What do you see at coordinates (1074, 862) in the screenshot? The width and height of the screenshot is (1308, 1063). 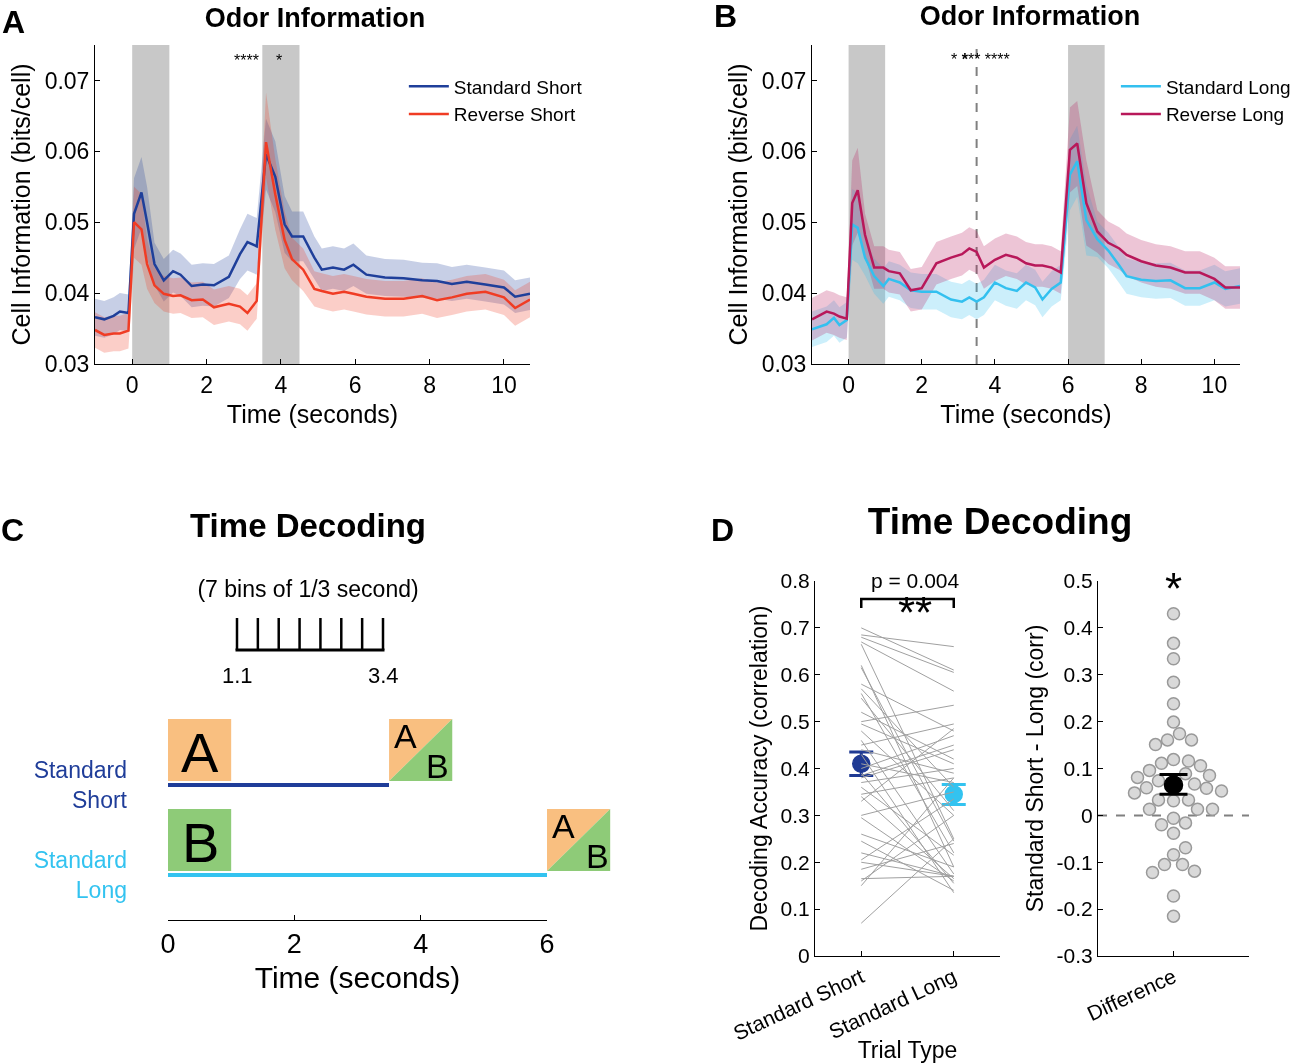 I see `y-tick-label: -0.1` at bounding box center [1074, 862].